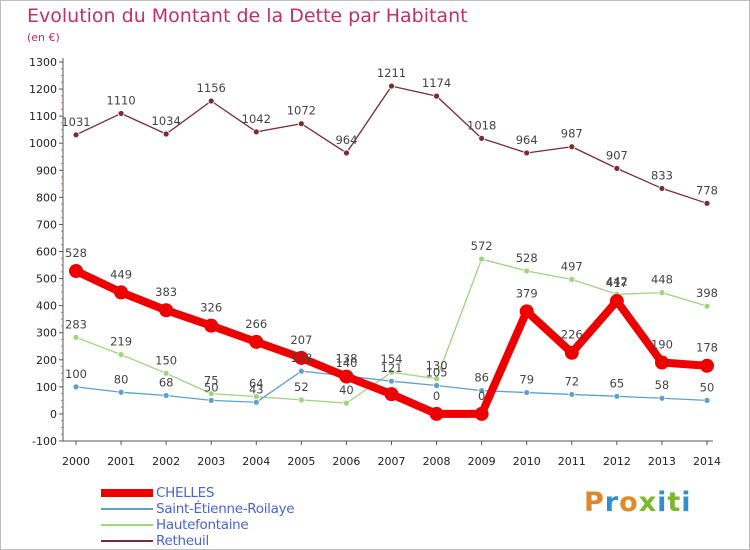 Image resolution: width=750 pixels, height=550 pixels. What do you see at coordinates (301, 340) in the screenshot?
I see `data-label-chelles: 207` at bounding box center [301, 340].